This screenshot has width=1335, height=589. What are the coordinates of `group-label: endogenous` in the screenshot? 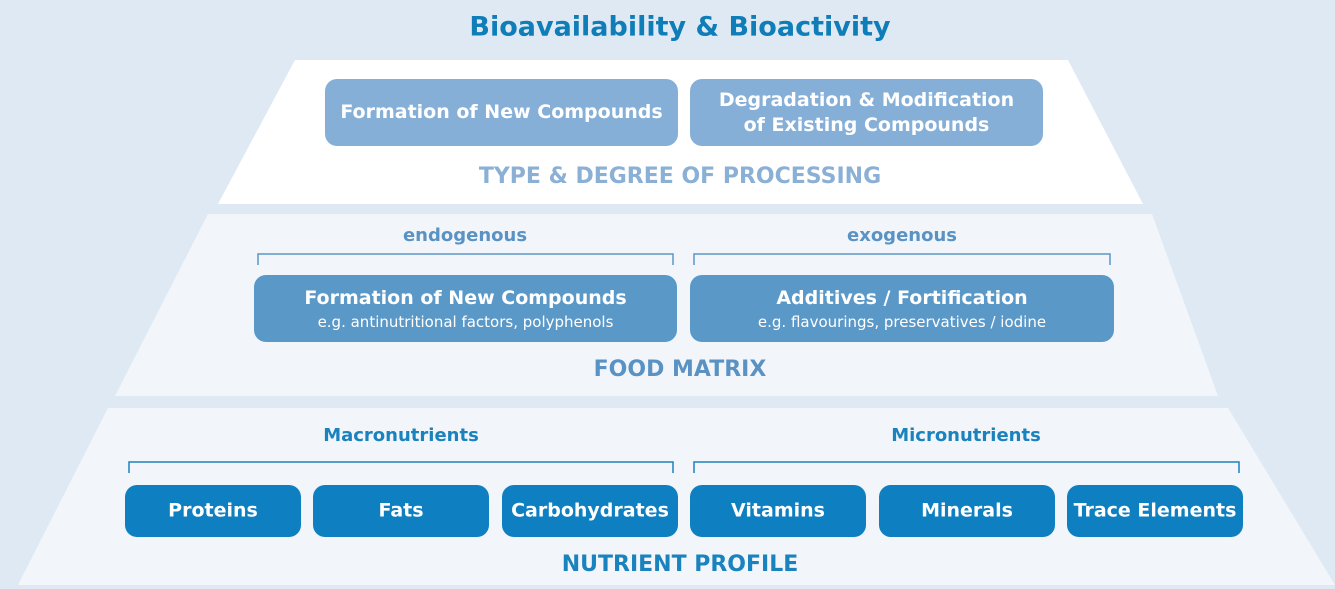 It's located at (465, 235).